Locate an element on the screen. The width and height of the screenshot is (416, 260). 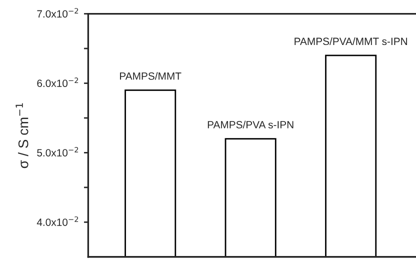
y-tick-label: 6.0x10$^{−2}$ is located at coordinates (57, 83).